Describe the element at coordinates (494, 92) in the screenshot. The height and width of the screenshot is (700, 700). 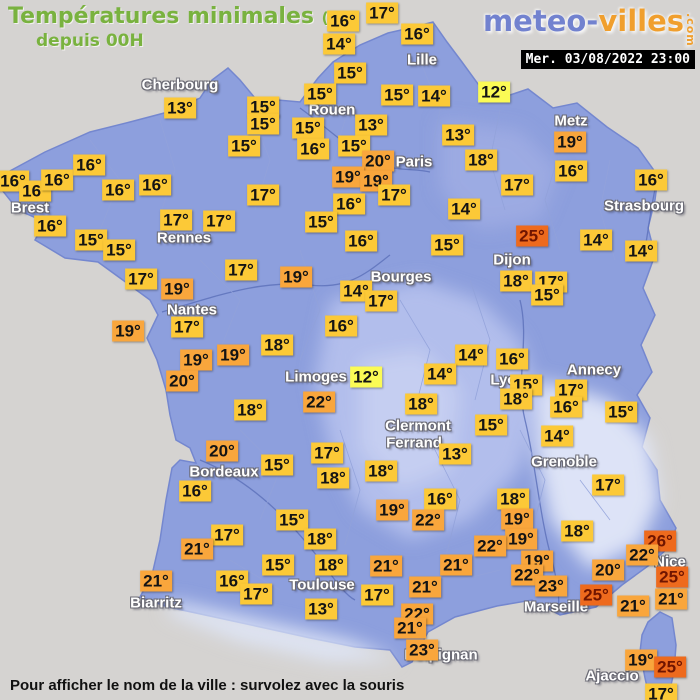
I see `temp-badge: 12°` at that location.